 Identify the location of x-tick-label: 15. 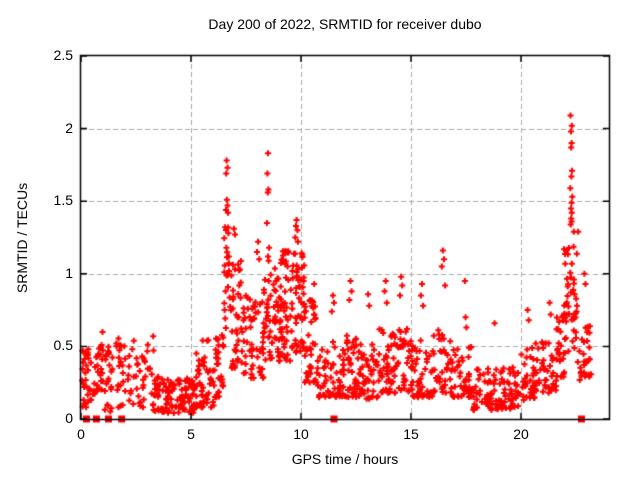
(411, 434).